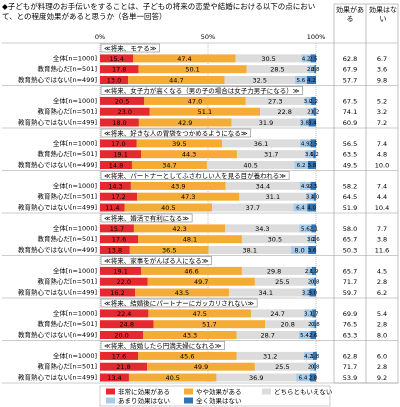 This screenshot has height=407, width=400. Describe the element at coordinates (100, 37) in the screenshot. I see `x-tick-label: 0%` at that location.